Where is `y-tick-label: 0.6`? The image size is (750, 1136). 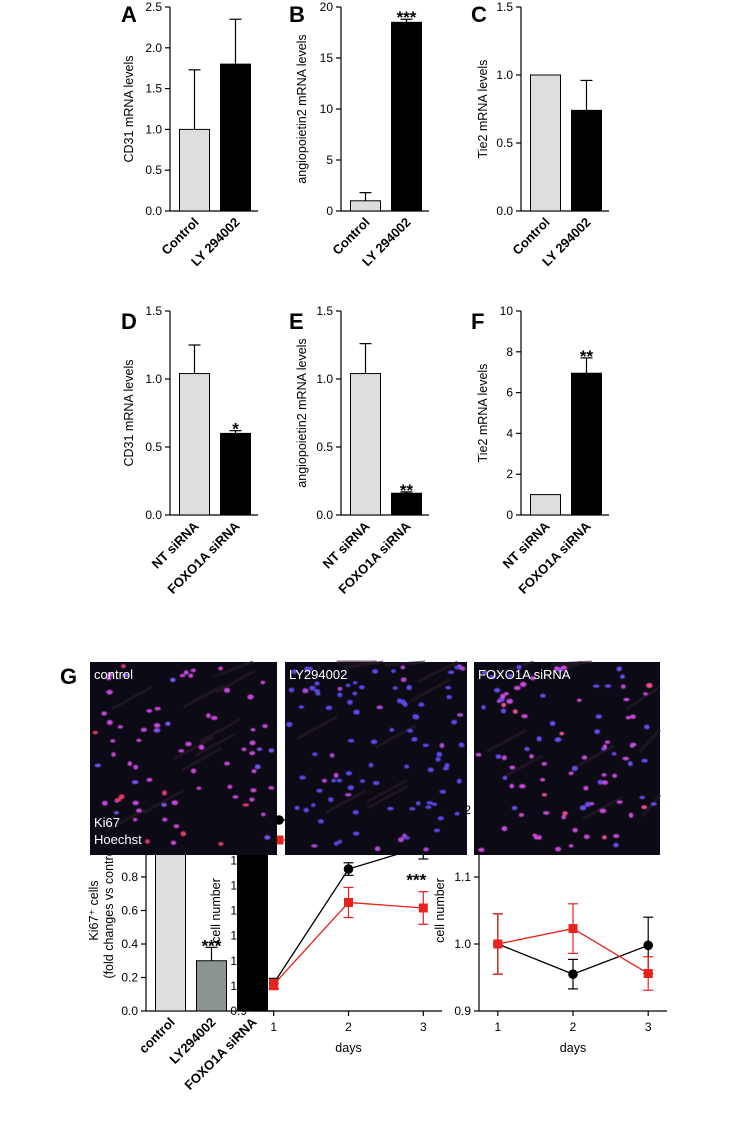 y-tick-label: 0.6 is located at coordinates (129, 911).